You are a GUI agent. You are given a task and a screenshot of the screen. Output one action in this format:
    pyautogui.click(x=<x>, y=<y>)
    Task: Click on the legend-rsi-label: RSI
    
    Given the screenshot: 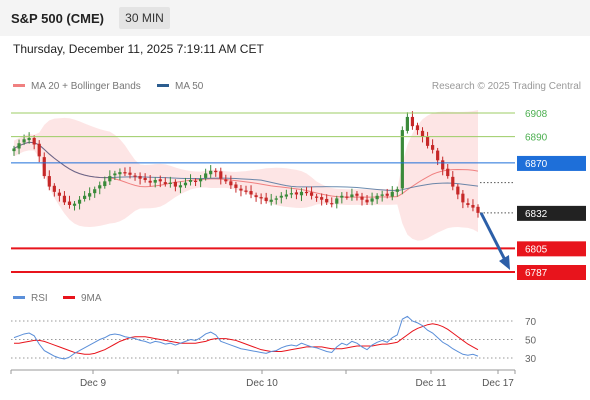 What is the action you would take?
    pyautogui.click(x=39, y=298)
    